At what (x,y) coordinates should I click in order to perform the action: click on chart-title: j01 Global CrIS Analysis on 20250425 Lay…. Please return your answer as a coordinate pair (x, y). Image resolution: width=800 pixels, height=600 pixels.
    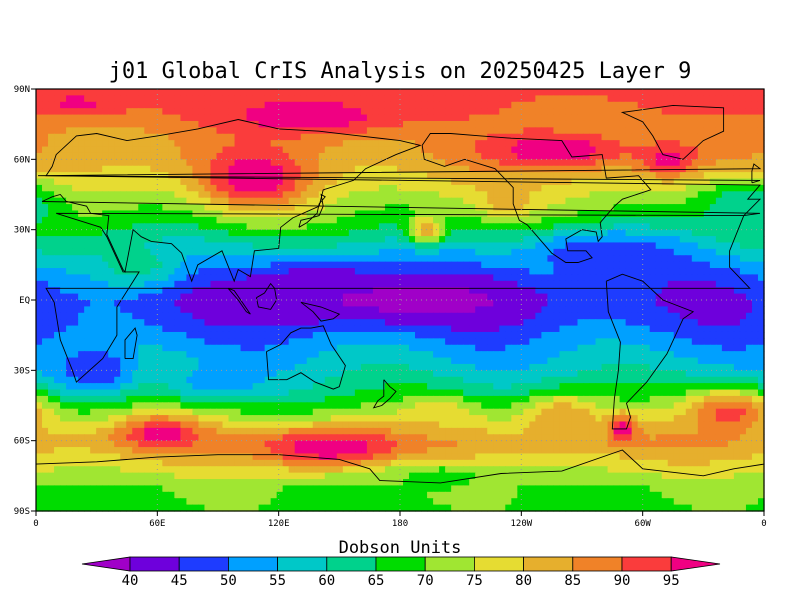
    Looking at the image, I should click on (400, 71).